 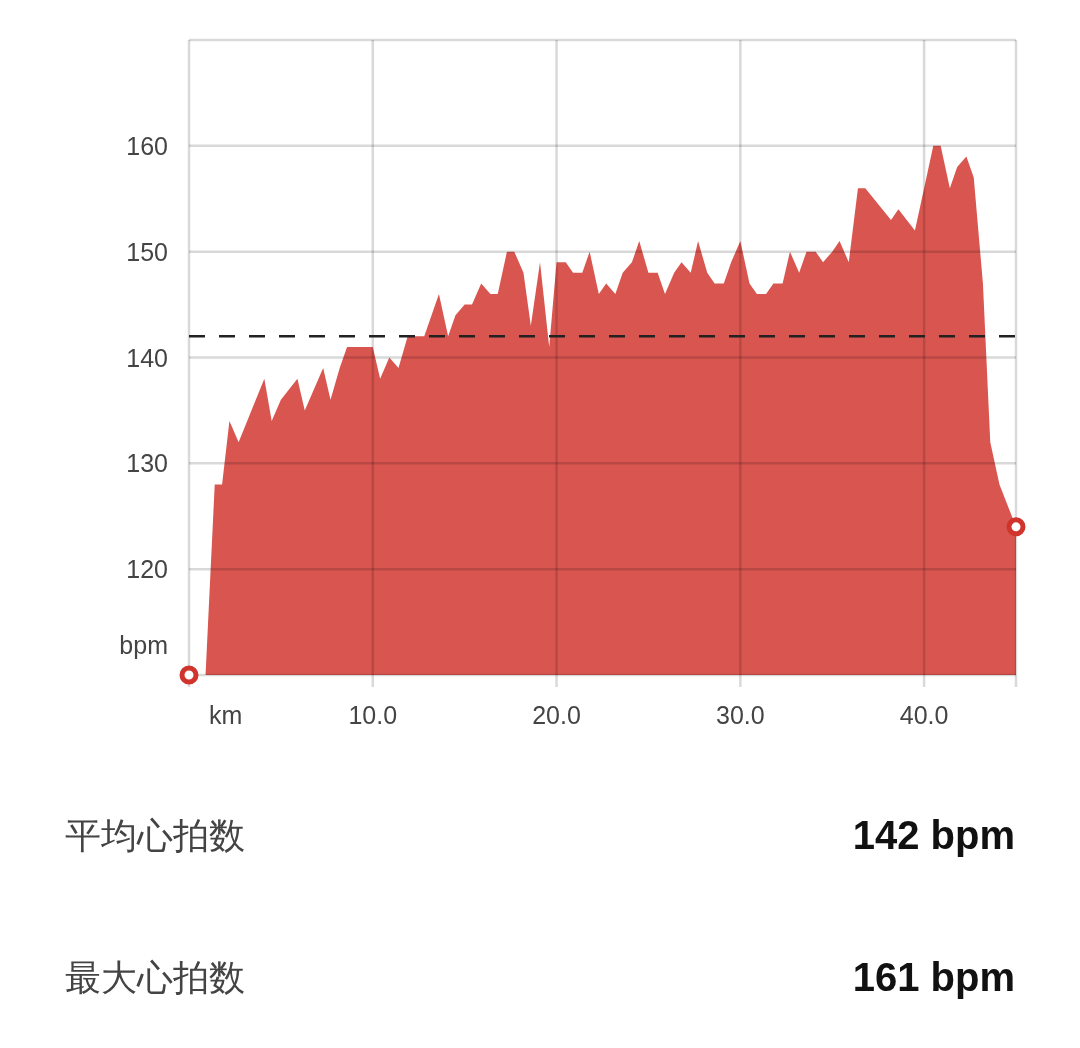 I want to click on ylabel: bpm, so click(x=143, y=645).